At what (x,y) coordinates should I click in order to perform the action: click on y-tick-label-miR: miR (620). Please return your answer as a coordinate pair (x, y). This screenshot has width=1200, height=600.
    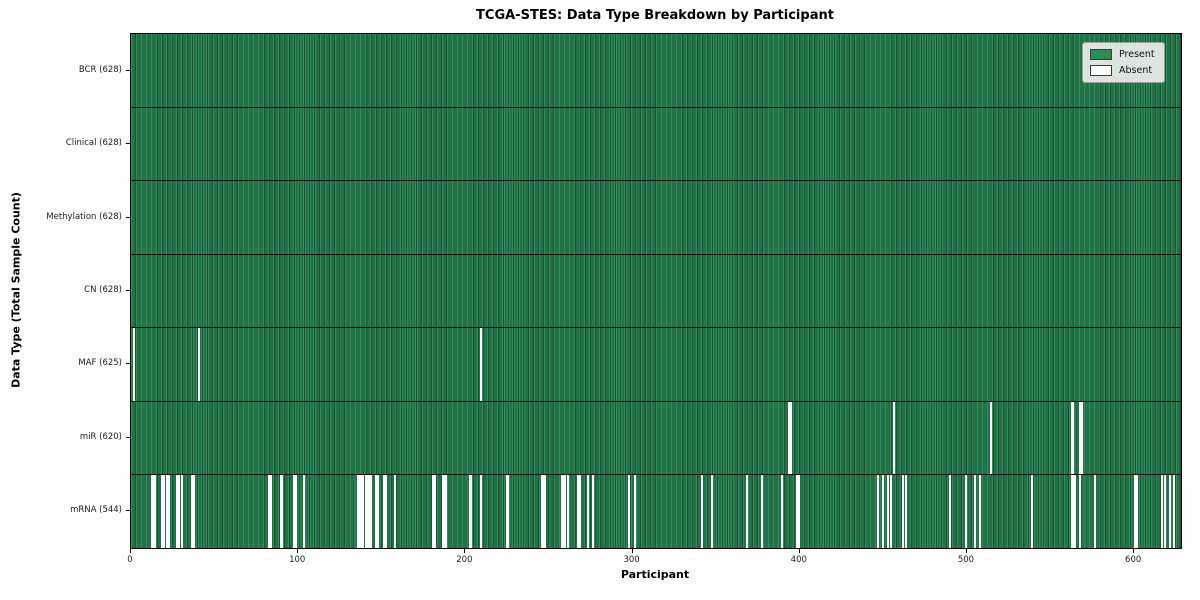
    Looking at the image, I should click on (100, 436).